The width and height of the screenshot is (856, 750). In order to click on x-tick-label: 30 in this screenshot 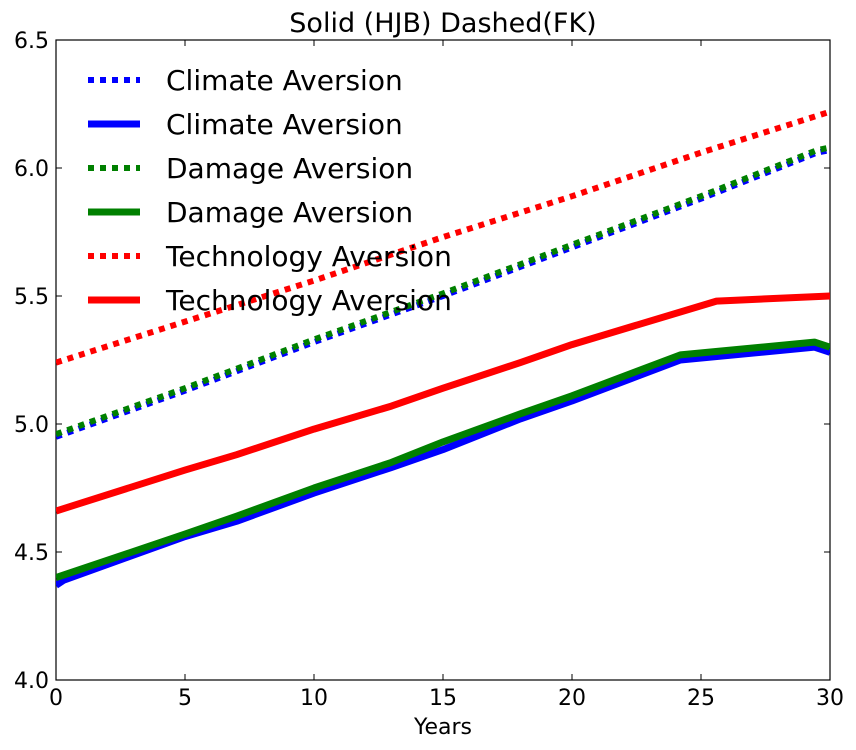, I will do `click(830, 698)`.